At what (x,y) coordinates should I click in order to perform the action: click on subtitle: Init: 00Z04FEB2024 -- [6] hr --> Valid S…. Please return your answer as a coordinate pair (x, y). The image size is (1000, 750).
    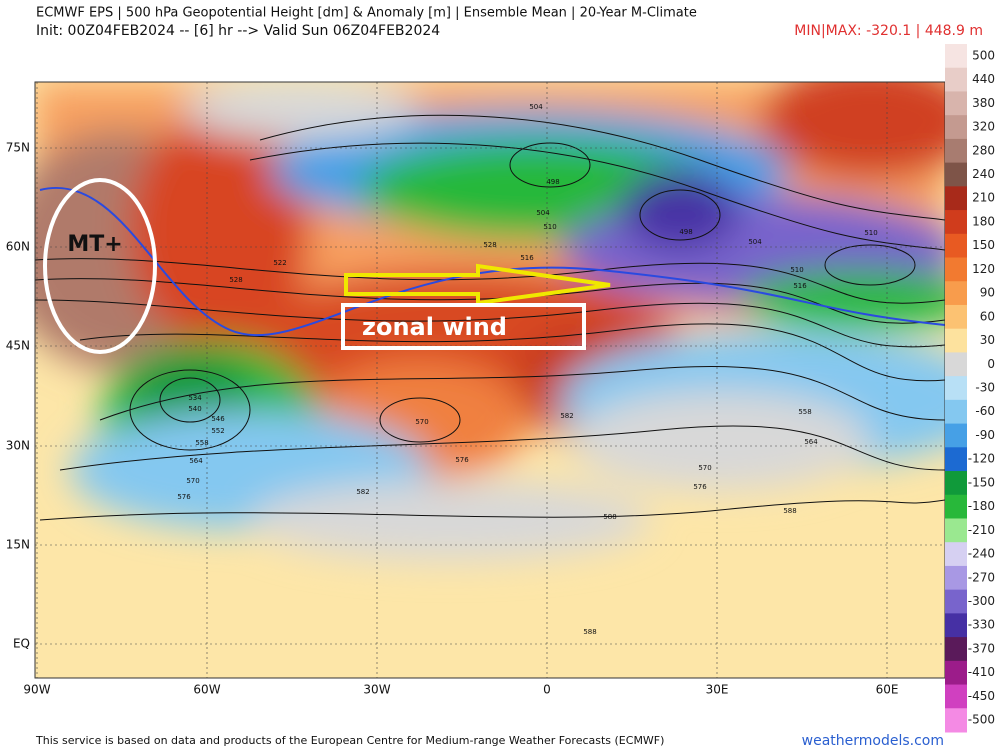
    Looking at the image, I should click on (238, 31).